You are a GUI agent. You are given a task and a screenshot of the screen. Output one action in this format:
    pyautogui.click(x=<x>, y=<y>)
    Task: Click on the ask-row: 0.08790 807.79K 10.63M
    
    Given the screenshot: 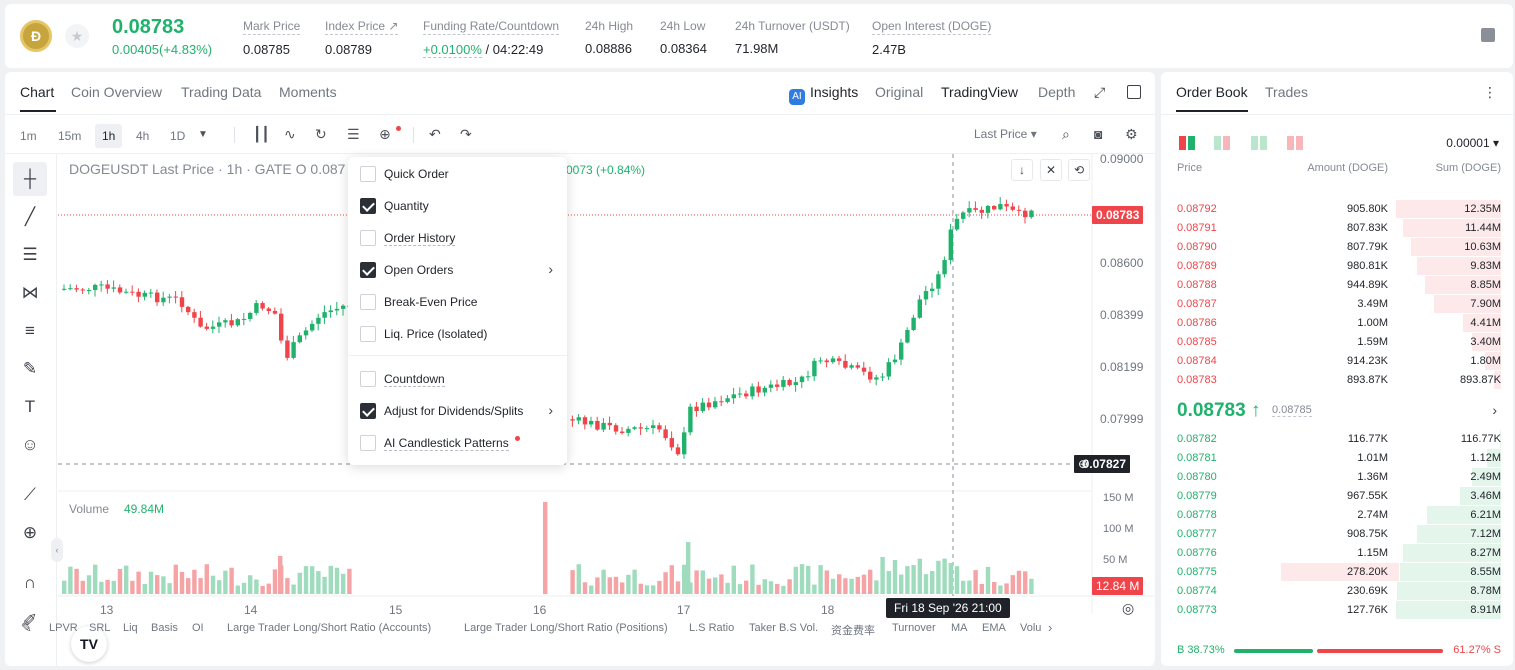 What is the action you would take?
    pyautogui.click(x=1337, y=247)
    